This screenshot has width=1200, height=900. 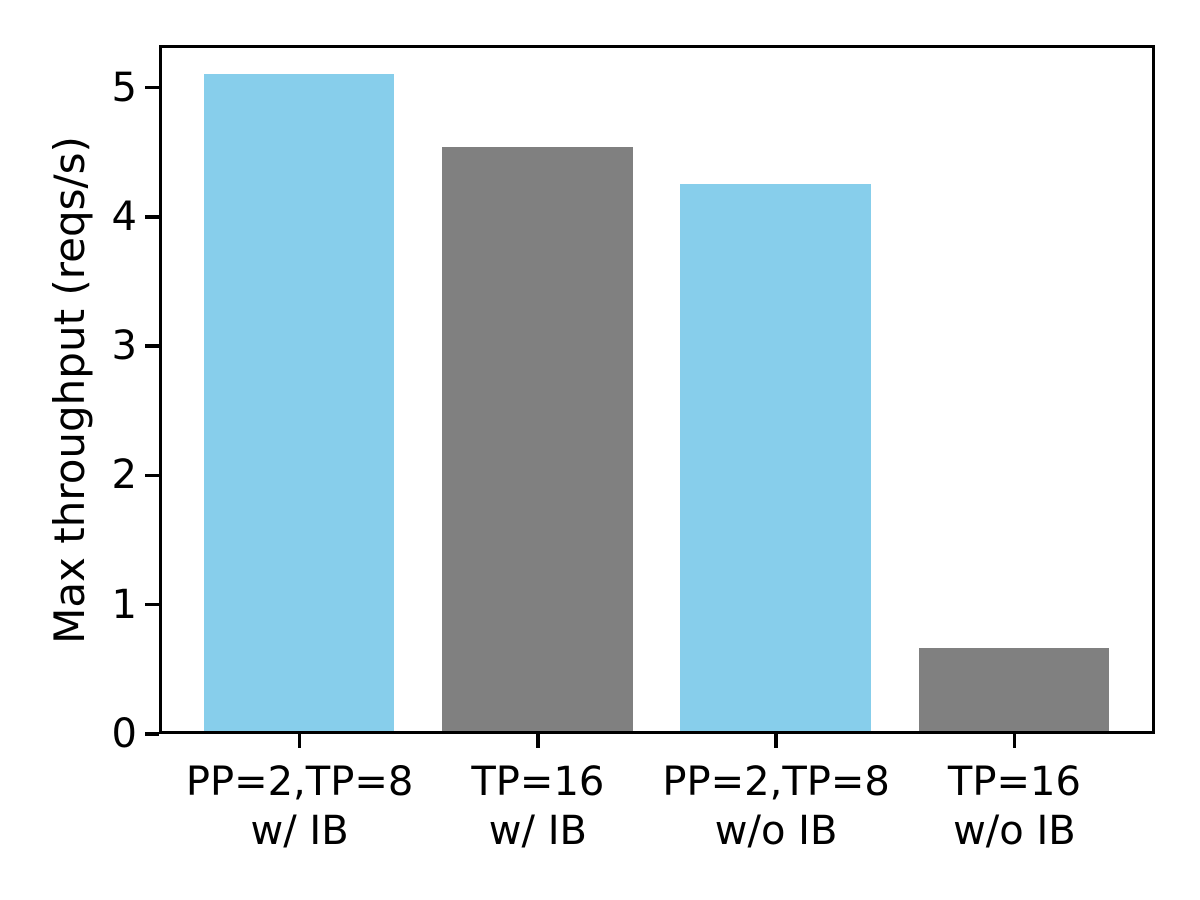 I want to click on bar-TP=16-w/o IB, so click(x=1014, y=689).